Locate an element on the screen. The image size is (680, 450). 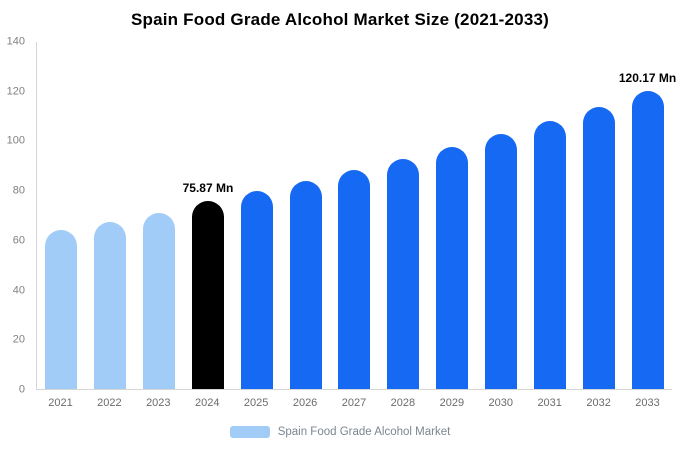
bar-2025 is located at coordinates (256, 289).